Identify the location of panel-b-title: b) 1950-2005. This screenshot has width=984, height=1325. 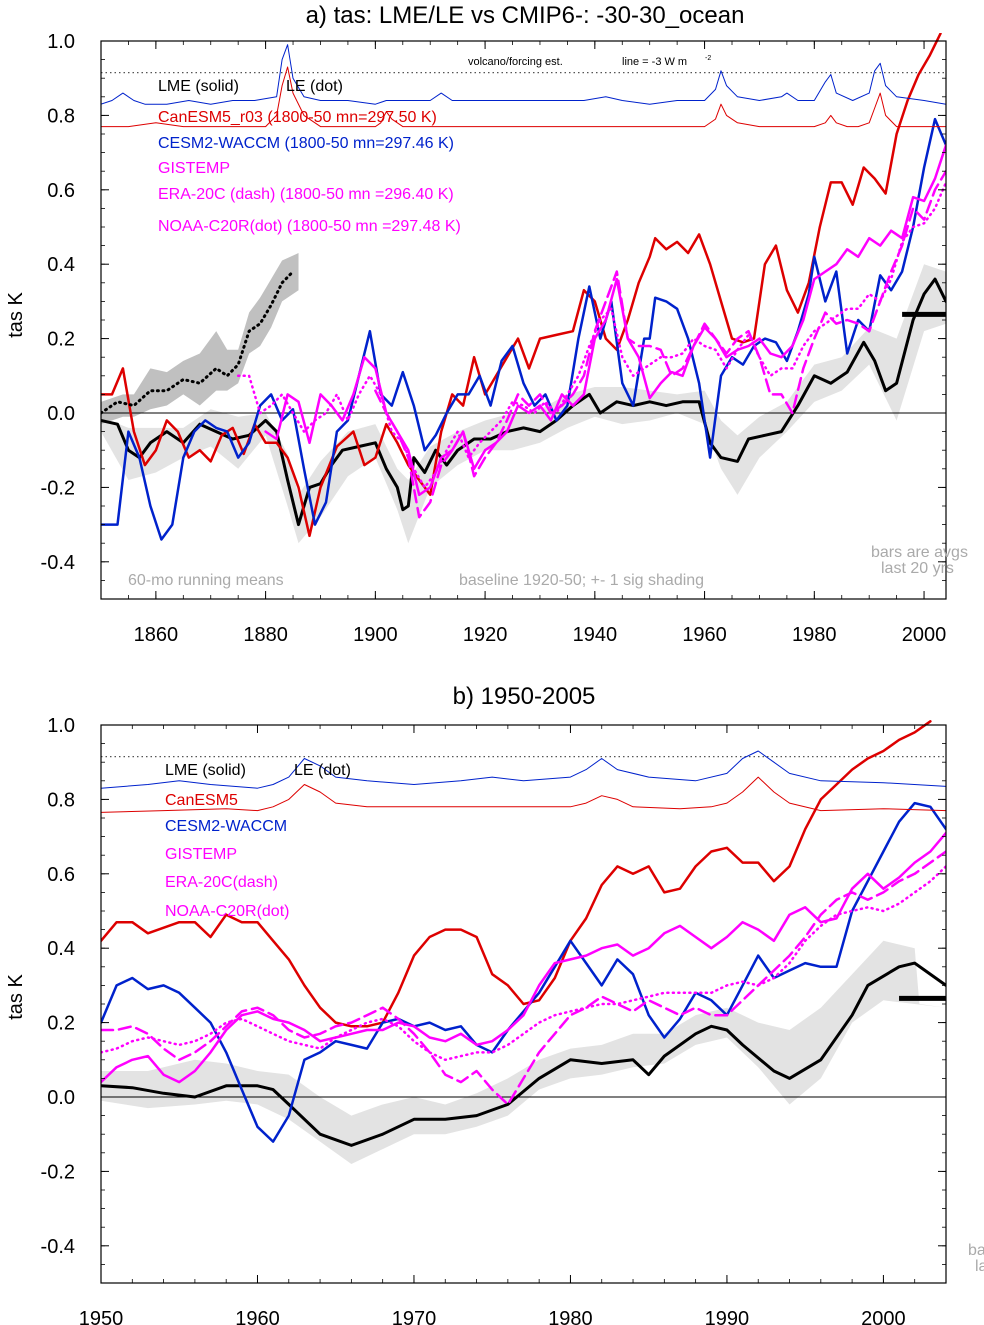
(524, 696).